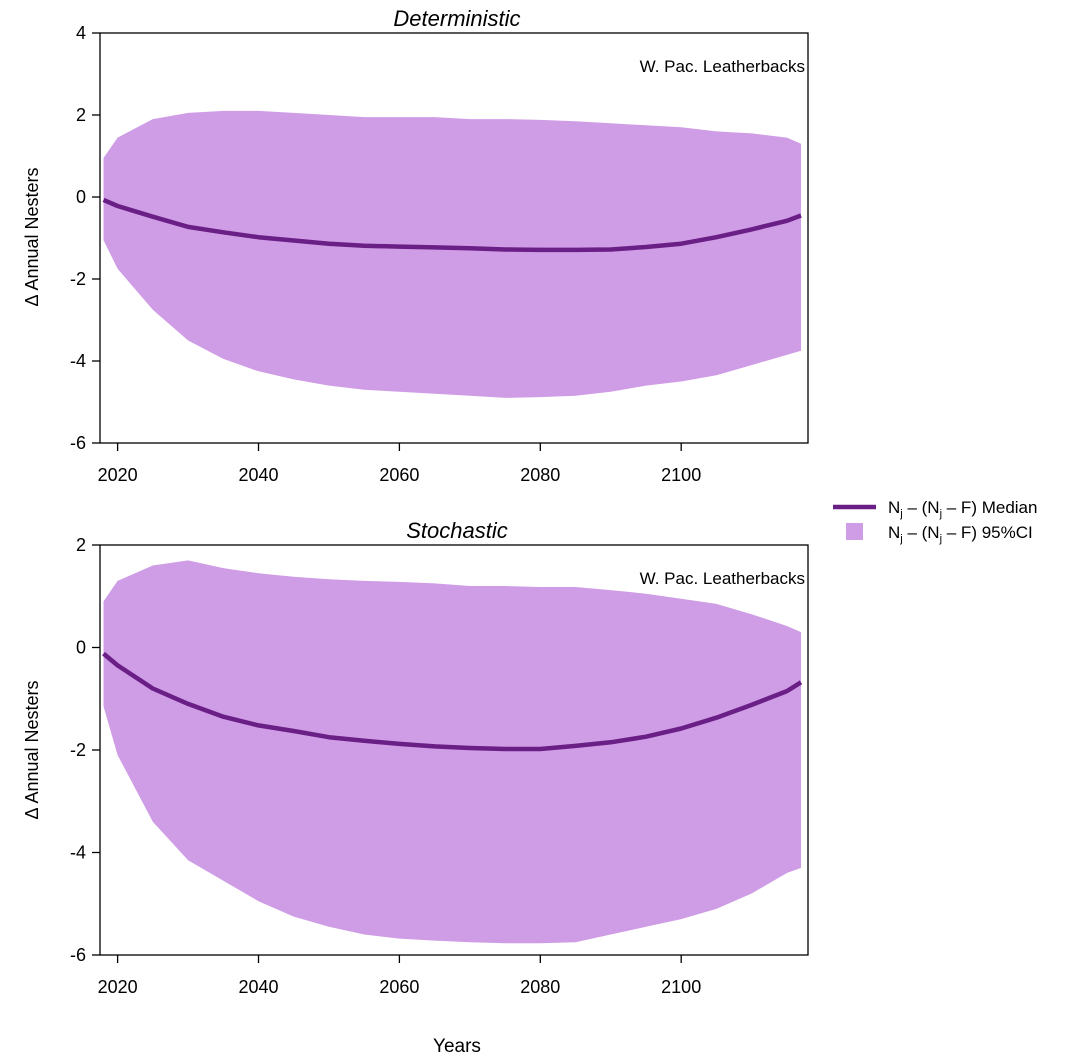 Image resolution: width=1078 pixels, height=1057 pixels. I want to click on legend: Nj – (Nj – F) Median Nj – (Nj – F) 95%CI, so click(935, 521).